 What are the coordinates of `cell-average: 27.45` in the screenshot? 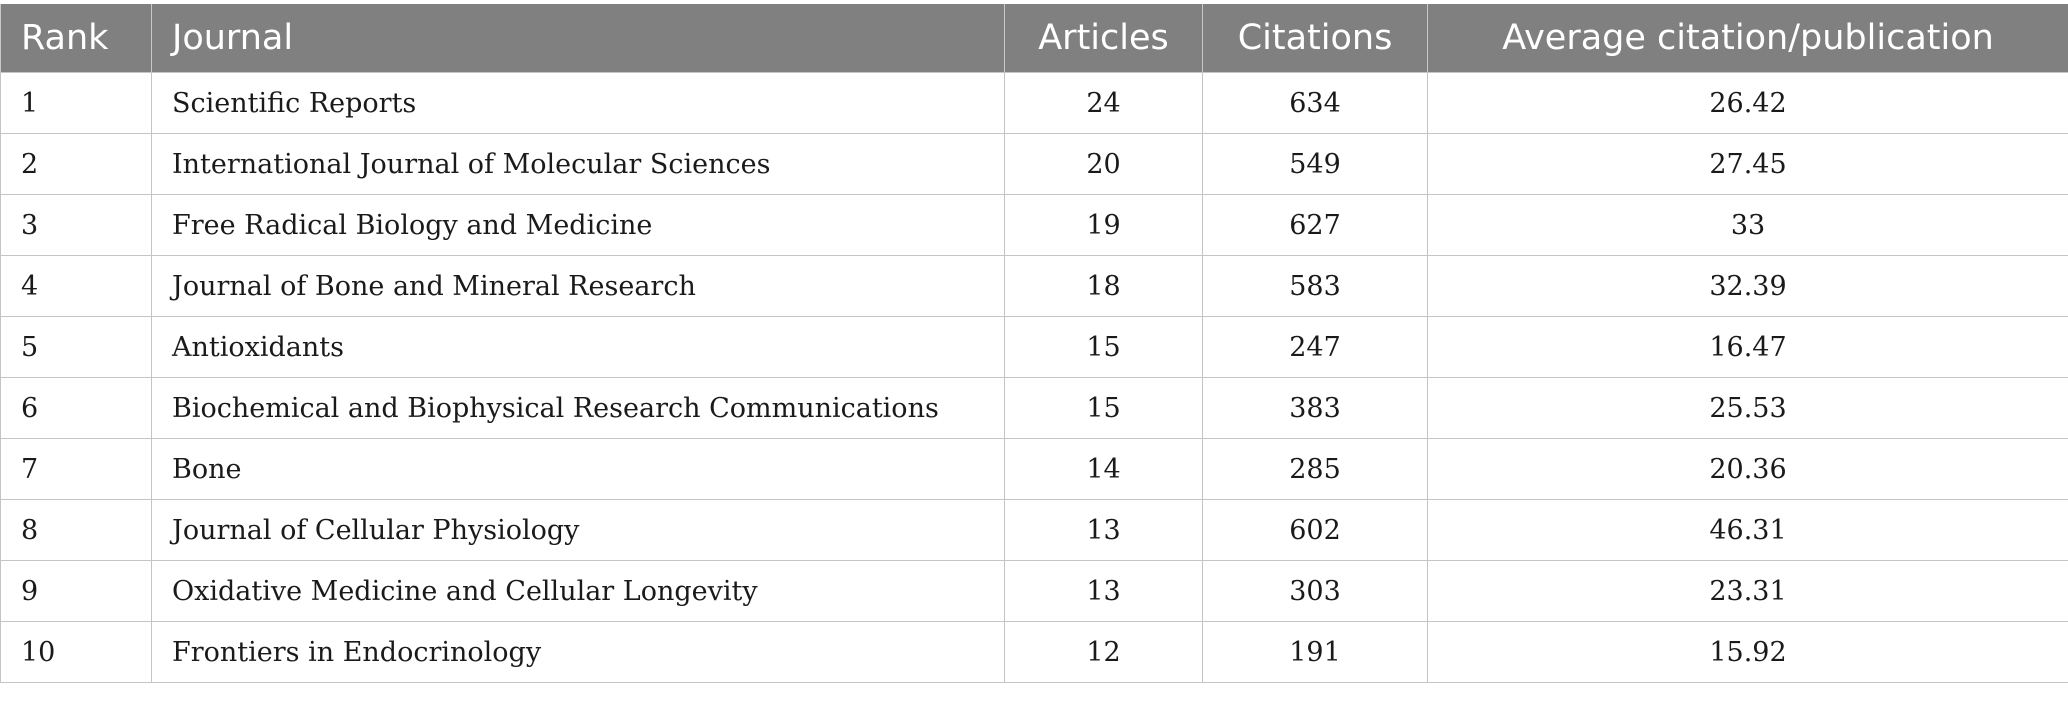 It's located at (1747, 164).